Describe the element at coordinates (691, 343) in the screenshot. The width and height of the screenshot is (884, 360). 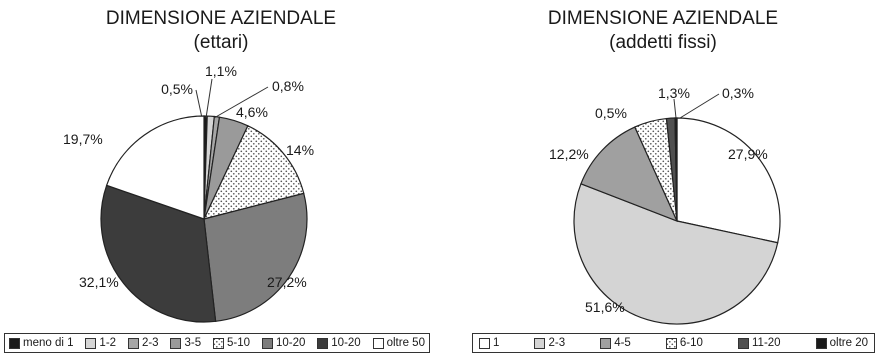
I see `legend-label: 6-10` at that location.